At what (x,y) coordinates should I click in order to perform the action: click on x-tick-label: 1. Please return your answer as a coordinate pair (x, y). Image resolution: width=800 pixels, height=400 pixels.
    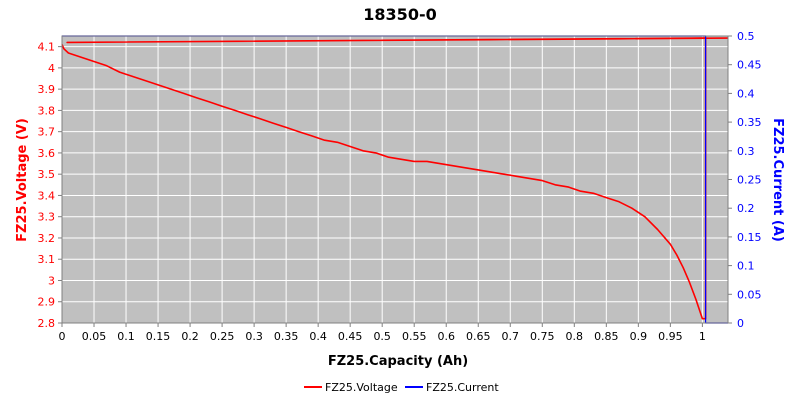
    Looking at the image, I should click on (702, 336).